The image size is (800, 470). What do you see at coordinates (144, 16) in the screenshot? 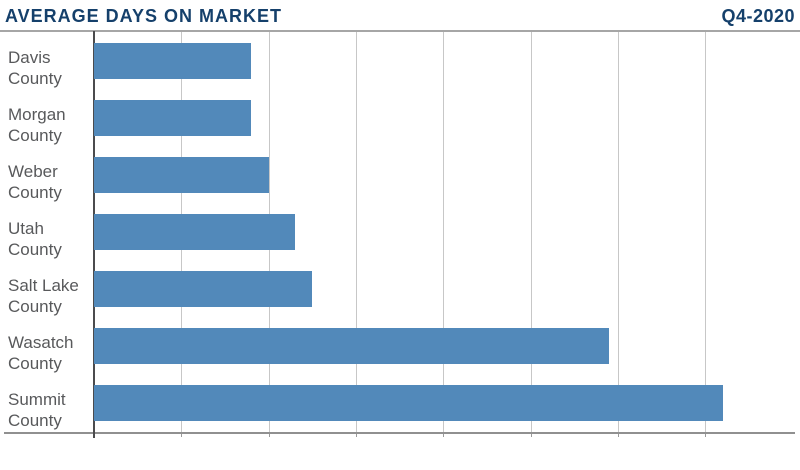
I see `chart-title: AVERAGE DAYS ON MARKET` at bounding box center [144, 16].